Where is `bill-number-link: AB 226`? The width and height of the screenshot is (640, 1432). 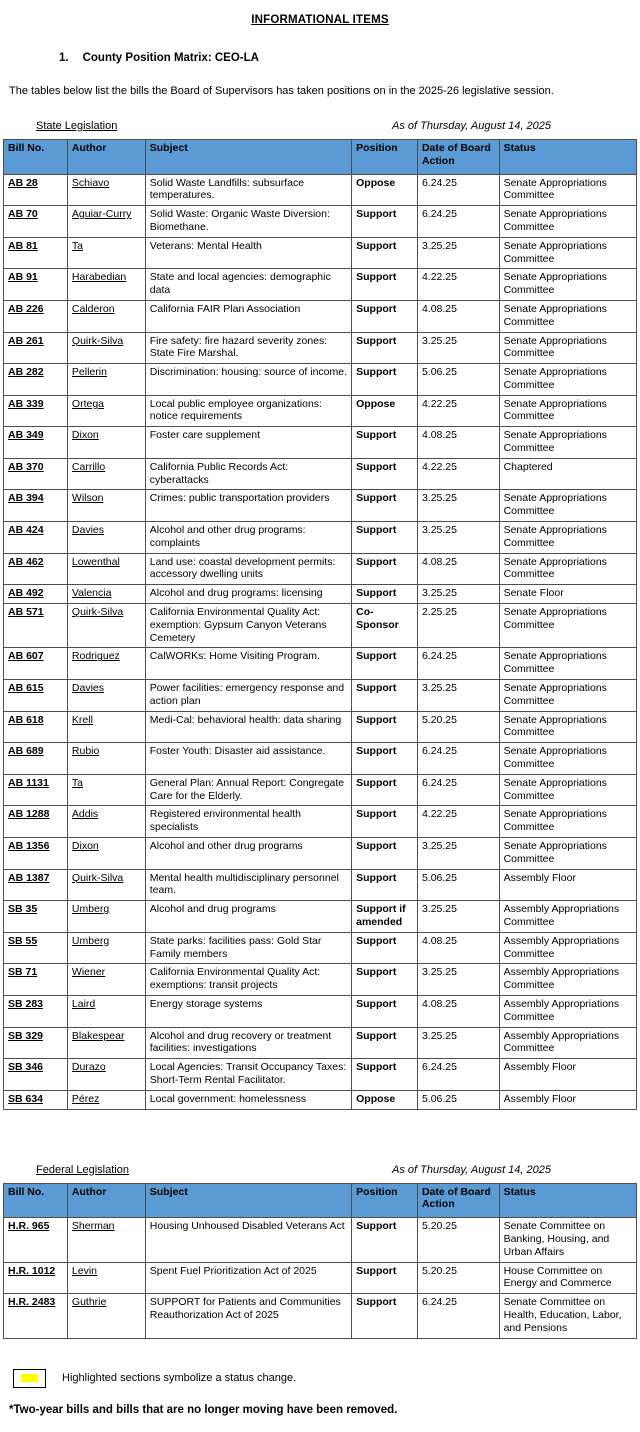
bill-number-link: AB 226 is located at coordinates (35, 316).